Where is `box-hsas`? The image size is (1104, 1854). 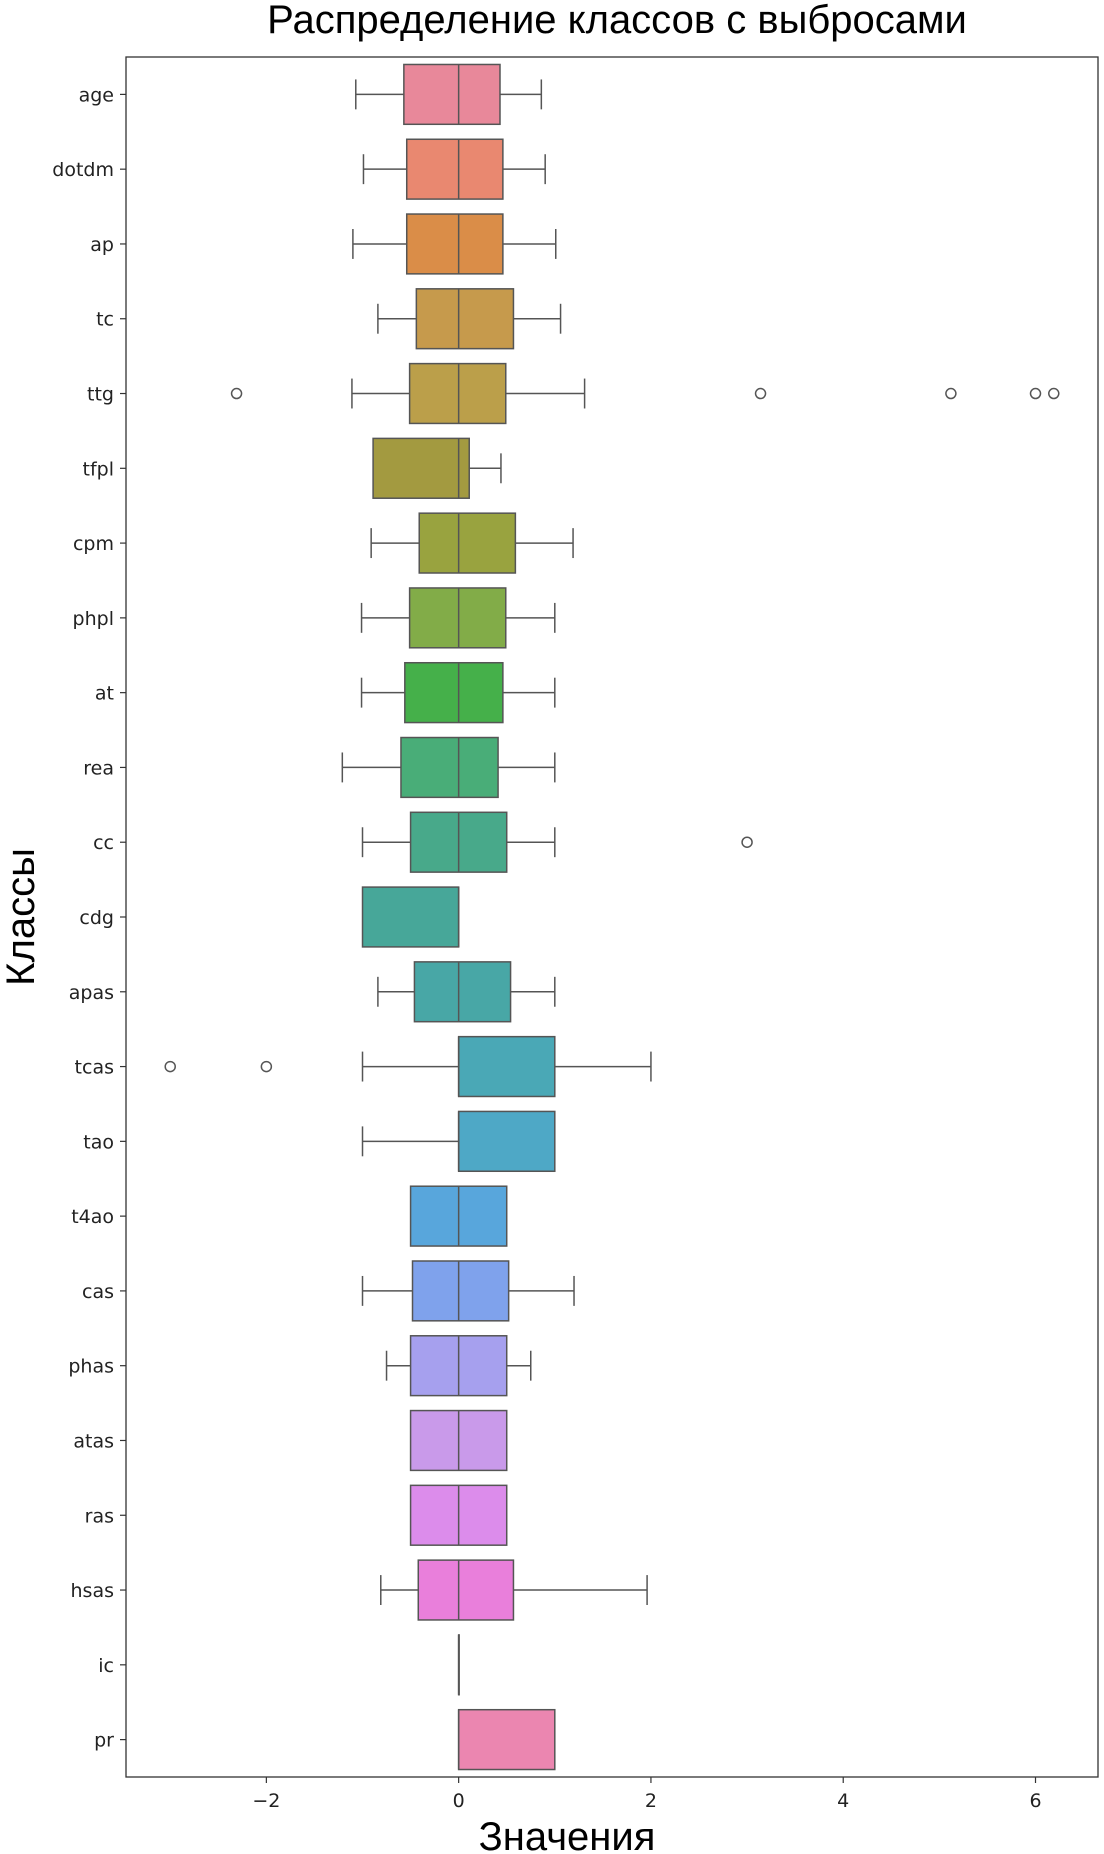
box-hsas is located at coordinates (466, 1590).